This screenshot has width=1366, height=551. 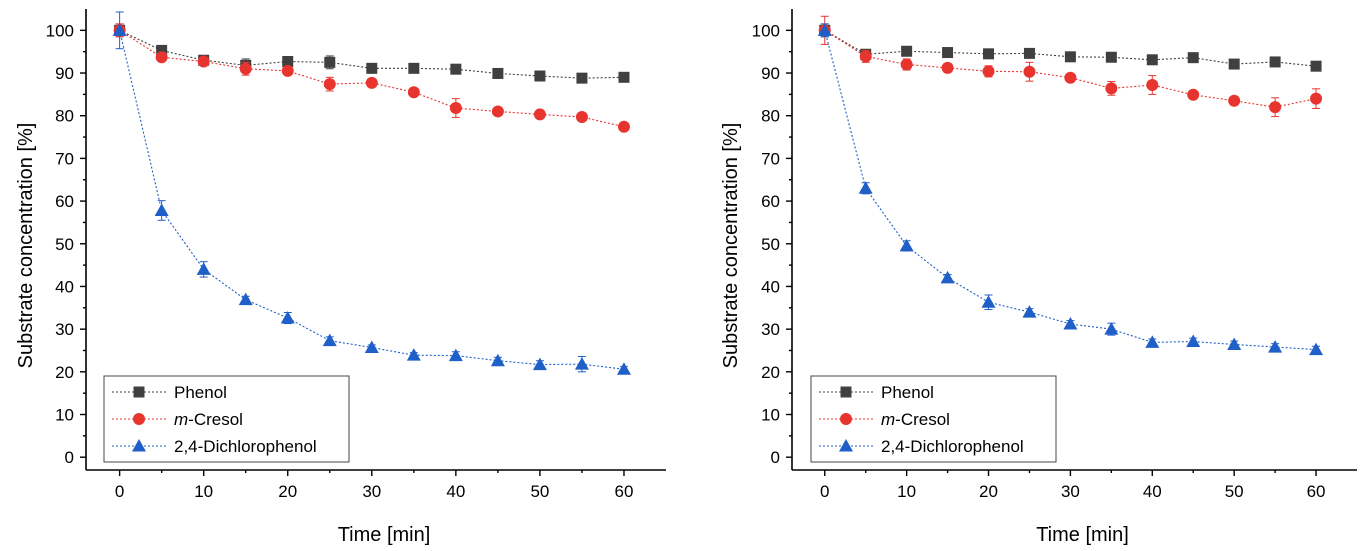 What do you see at coordinates (64, 244) in the screenshot?
I see `y-tick-label: 50` at bounding box center [64, 244].